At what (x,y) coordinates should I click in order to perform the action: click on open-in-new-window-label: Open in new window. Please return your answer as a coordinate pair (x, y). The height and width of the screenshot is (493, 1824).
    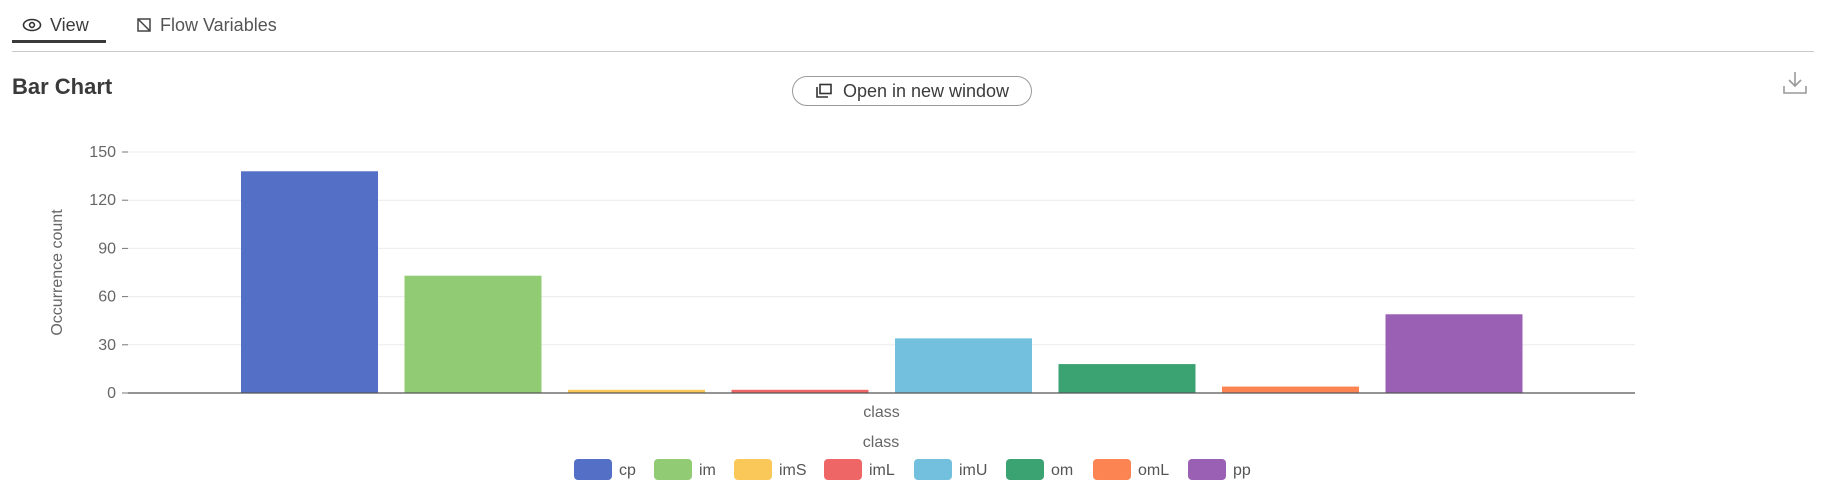
    Looking at the image, I should click on (926, 90).